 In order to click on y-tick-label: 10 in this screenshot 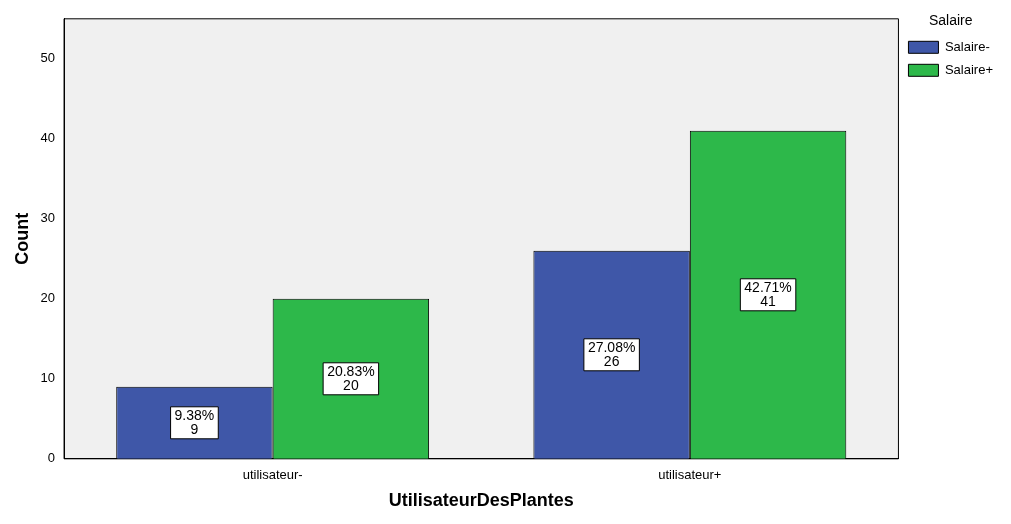, I will do `click(48, 378)`.